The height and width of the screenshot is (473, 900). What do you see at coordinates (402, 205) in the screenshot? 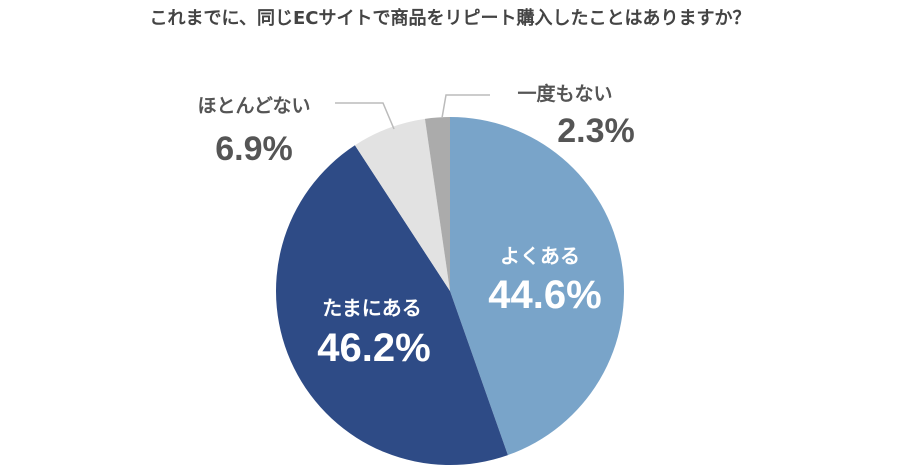
I see `pie-slice-hotondonai` at bounding box center [402, 205].